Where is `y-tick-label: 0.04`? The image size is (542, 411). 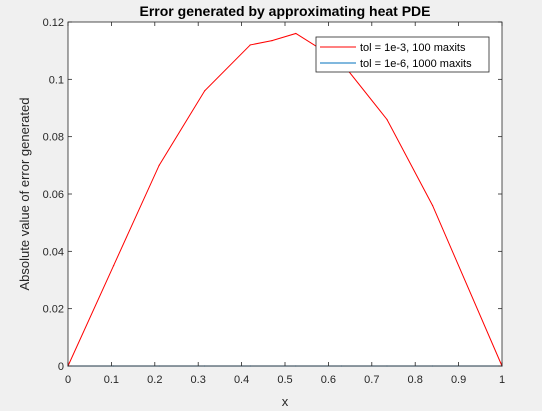 y-tick-label: 0.04 is located at coordinates (53, 252).